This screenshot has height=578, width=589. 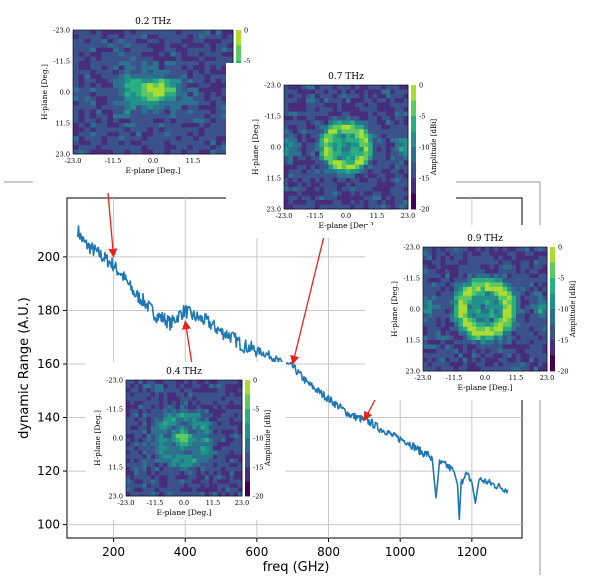 I want to click on x-tick-label: 800, so click(x=328, y=552).